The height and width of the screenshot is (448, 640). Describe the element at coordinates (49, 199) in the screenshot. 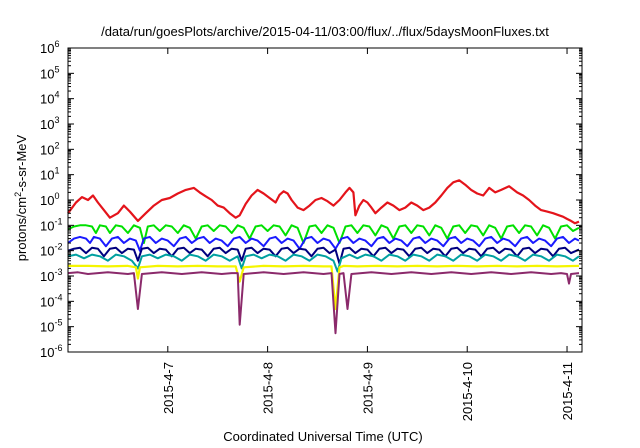

I see `y-tick-label: 10⁰` at that location.